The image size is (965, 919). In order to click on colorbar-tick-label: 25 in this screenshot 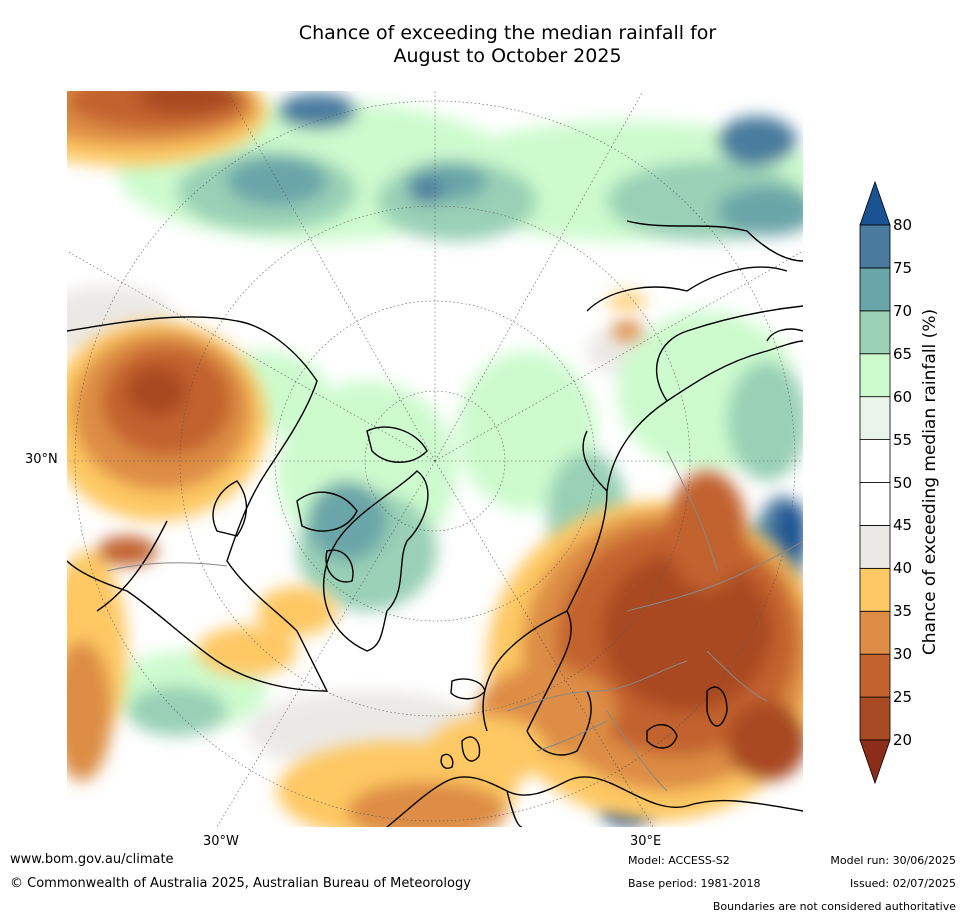, I will do `click(903, 697)`.